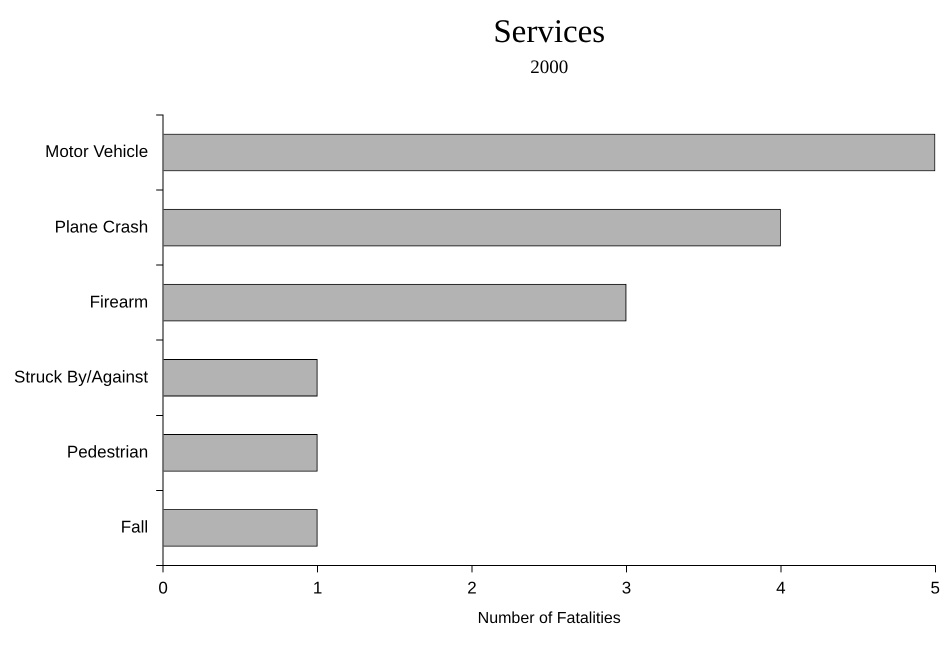 This screenshot has width=946, height=646. I want to click on x-tick-label: 3, so click(627, 588).